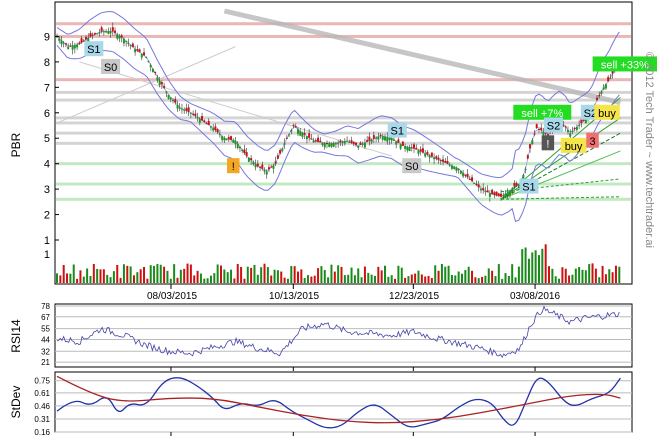  What do you see at coordinates (42, 381) in the screenshot?
I see `stdev-tick-label: 0.75` at bounding box center [42, 381].